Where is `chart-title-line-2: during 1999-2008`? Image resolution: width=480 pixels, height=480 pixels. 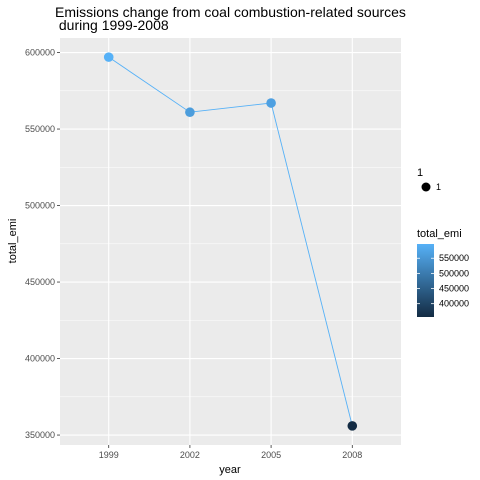 chart-title-line-2: during 1999-2008 is located at coordinates (112, 25).